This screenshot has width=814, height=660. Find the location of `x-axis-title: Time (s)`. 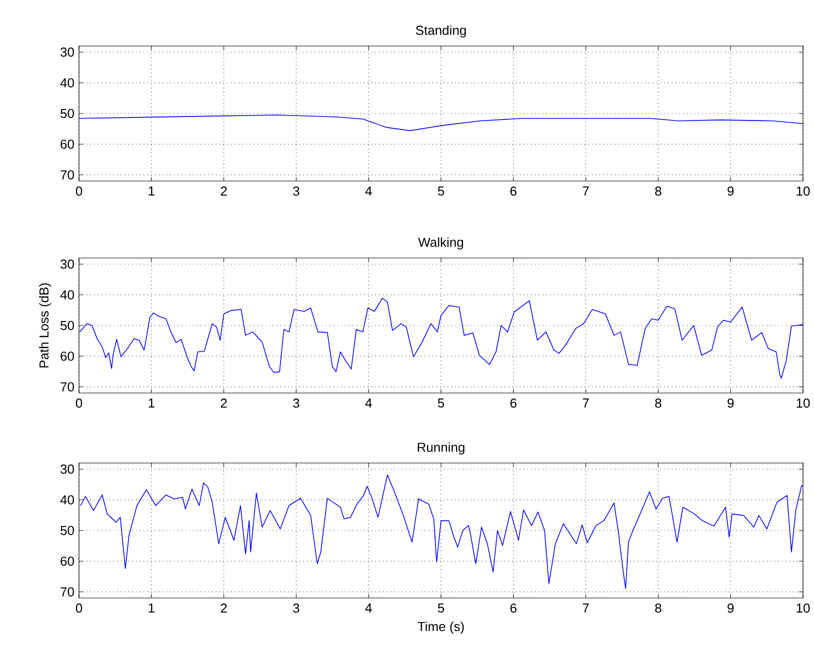

x-axis-title: Time (s) is located at coordinates (441, 628).